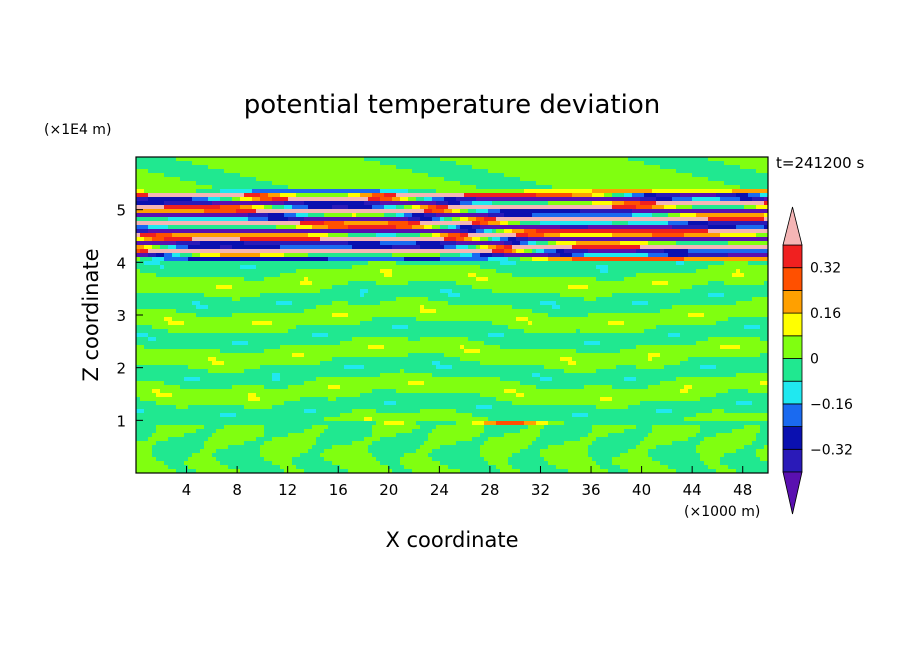 Image resolution: width=904 pixels, height=658 pixels. What do you see at coordinates (187, 490) in the screenshot?
I see `x-tick-label: 4` at bounding box center [187, 490].